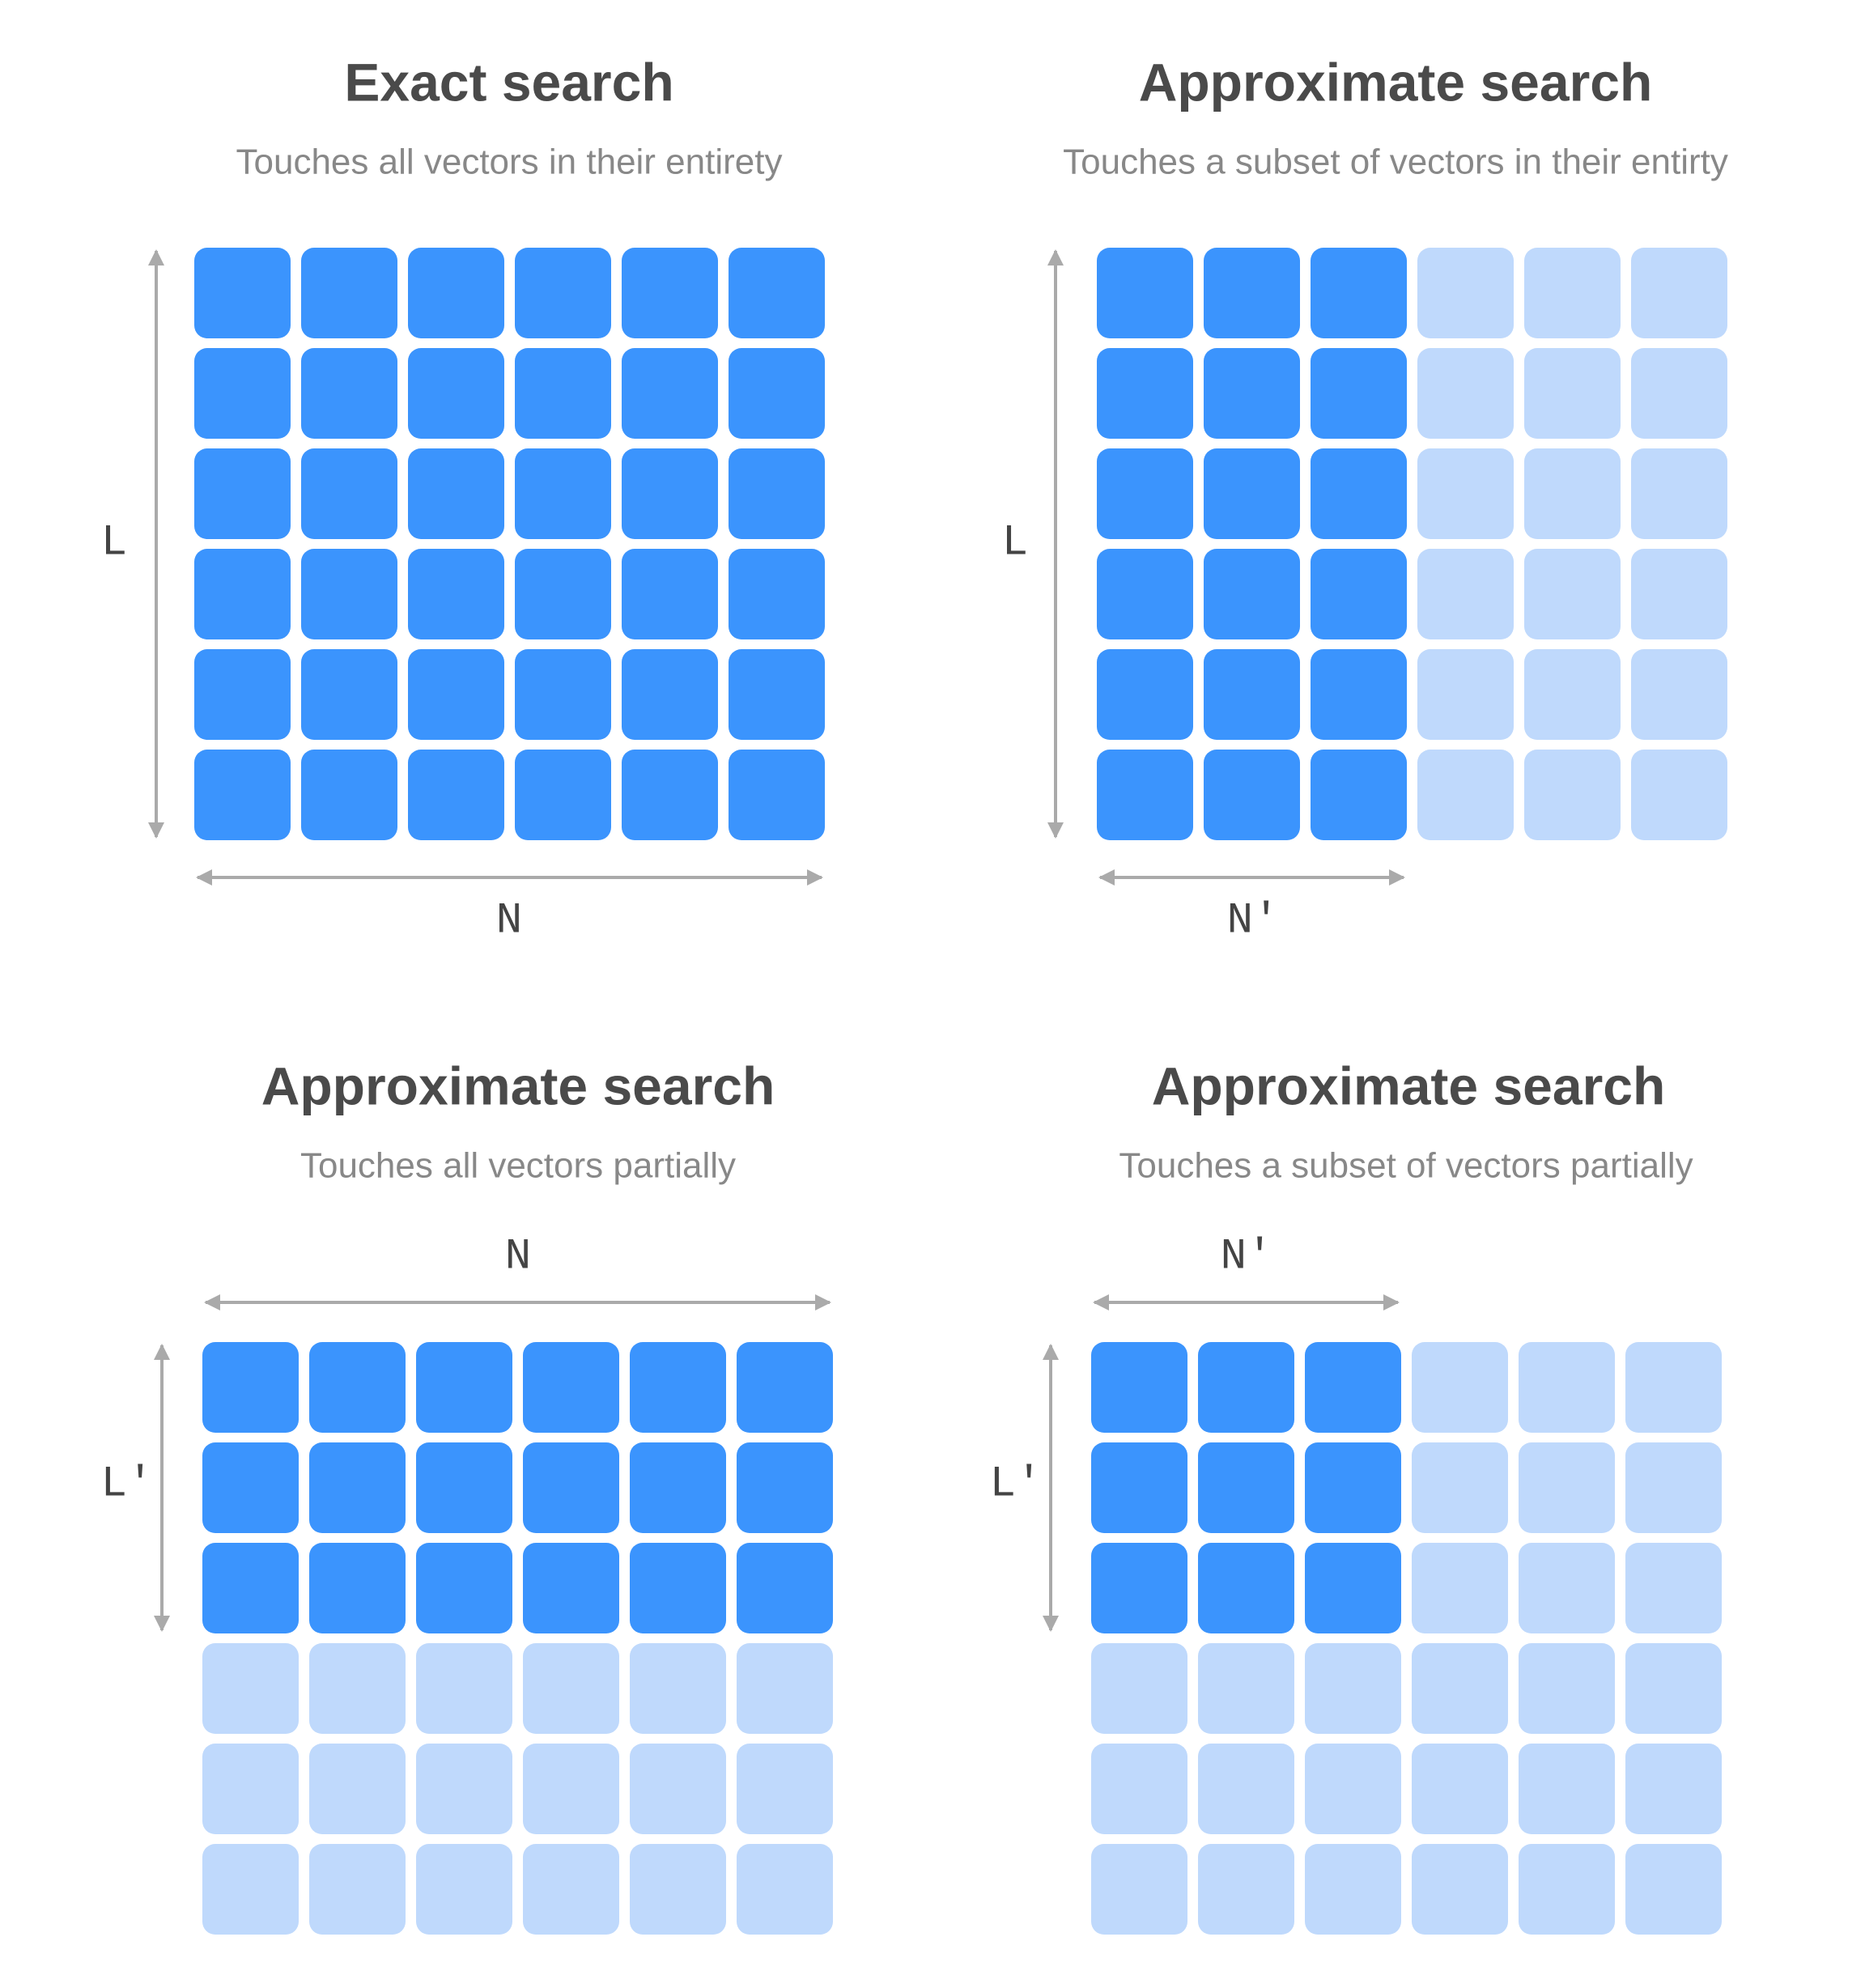  I want to click on width-label: N′, so click(1247, 1256).